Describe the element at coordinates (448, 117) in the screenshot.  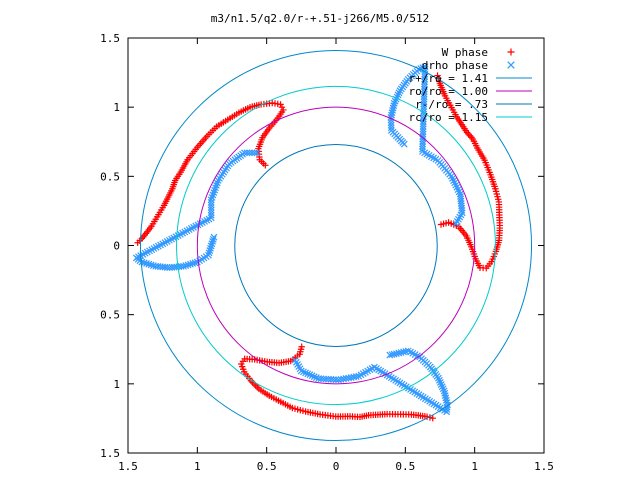
I see `legend-label: rc/ro = 1.15` at that location.